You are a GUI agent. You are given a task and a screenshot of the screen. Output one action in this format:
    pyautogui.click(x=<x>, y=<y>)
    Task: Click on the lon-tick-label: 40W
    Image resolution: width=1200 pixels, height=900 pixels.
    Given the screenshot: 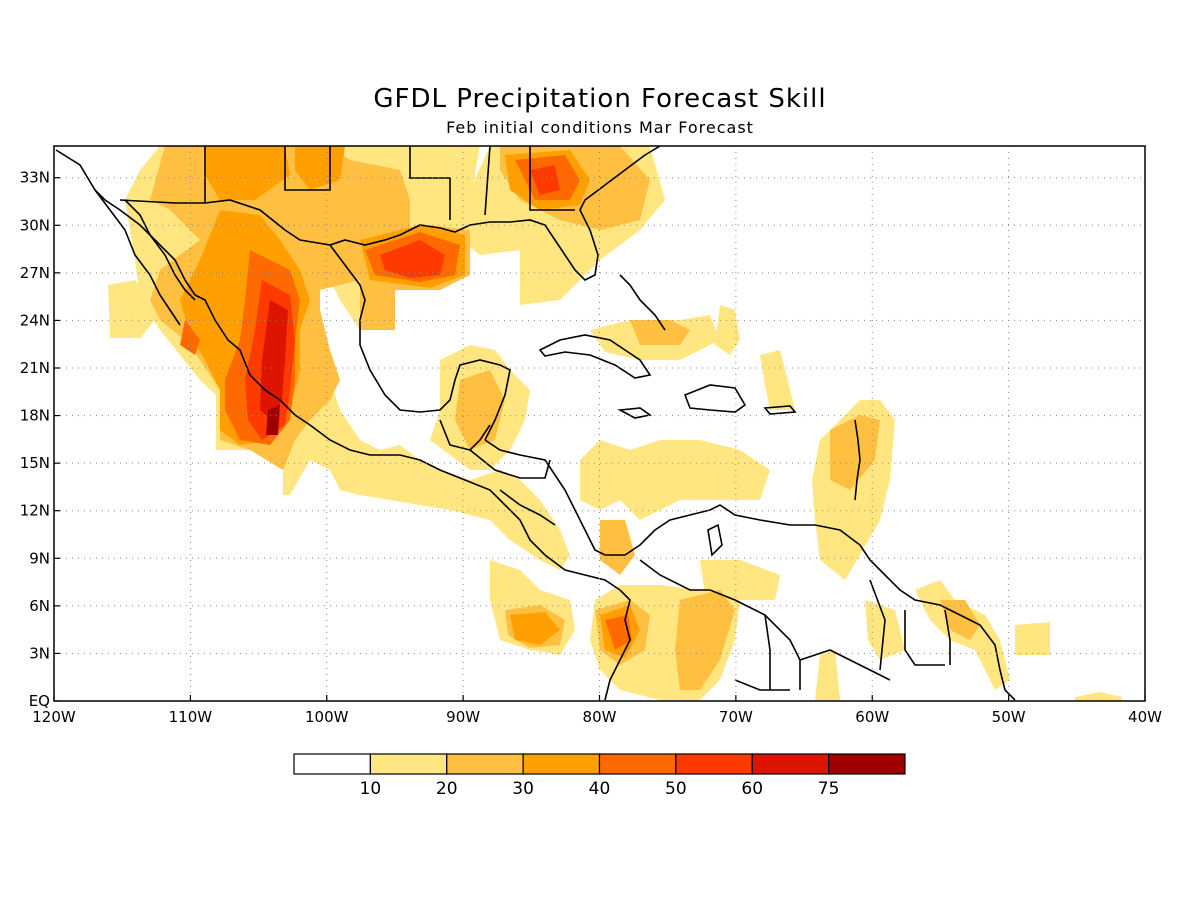 What is the action you would take?
    pyautogui.click(x=1145, y=717)
    